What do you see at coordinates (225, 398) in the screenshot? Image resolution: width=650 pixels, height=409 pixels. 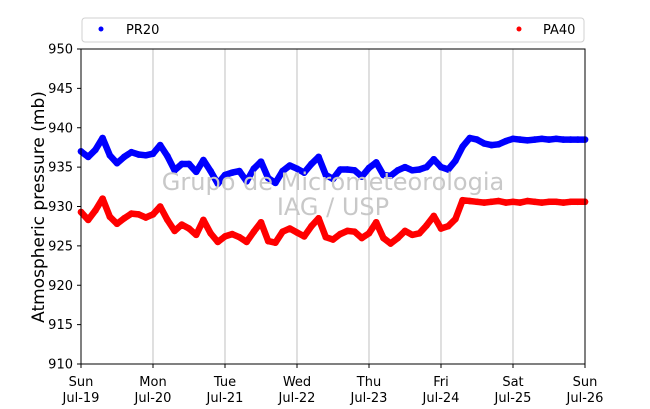 I see `x-tick-date: Jul-21` at bounding box center [225, 398].